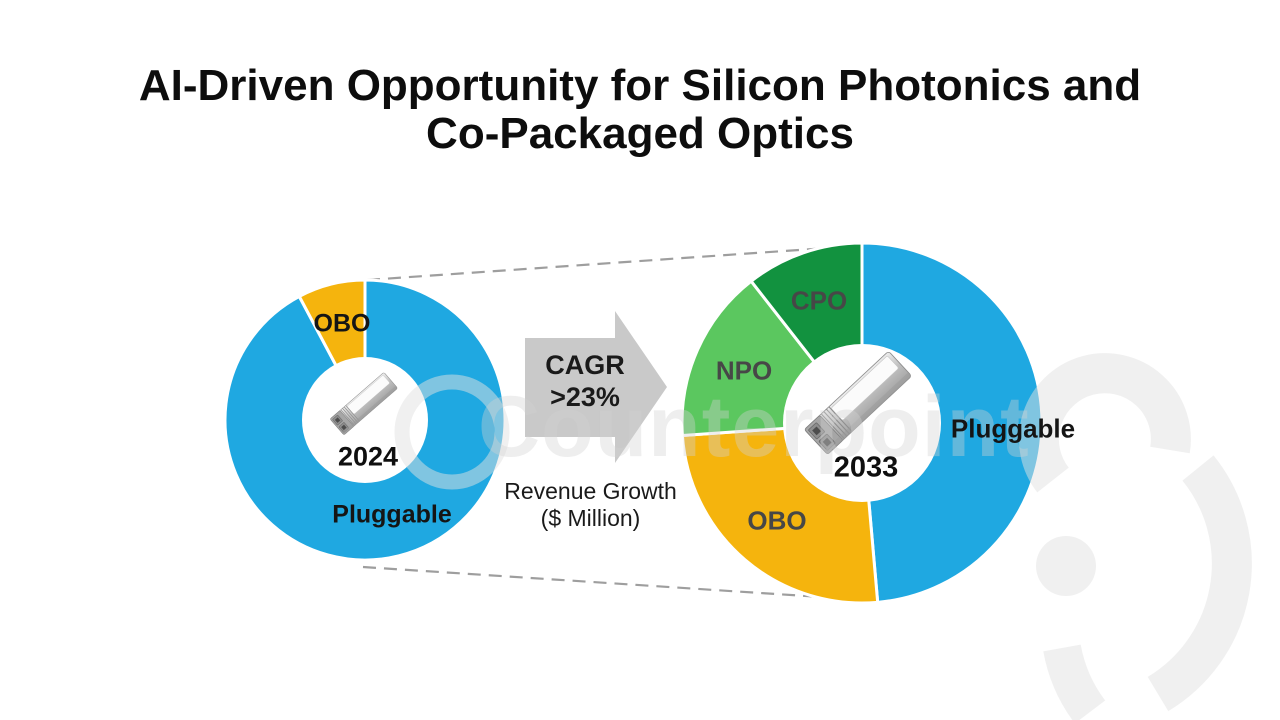  Describe the element at coordinates (607, 583) in the screenshot. I see `expansion-dashed-line-bottom` at that location.